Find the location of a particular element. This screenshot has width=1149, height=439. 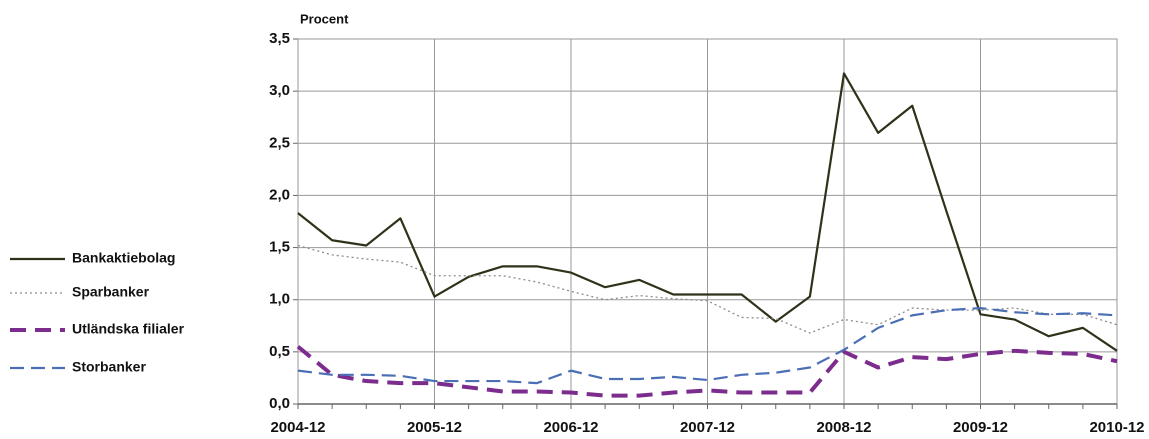

x-tick-label: 2008-12 is located at coordinates (843, 427).